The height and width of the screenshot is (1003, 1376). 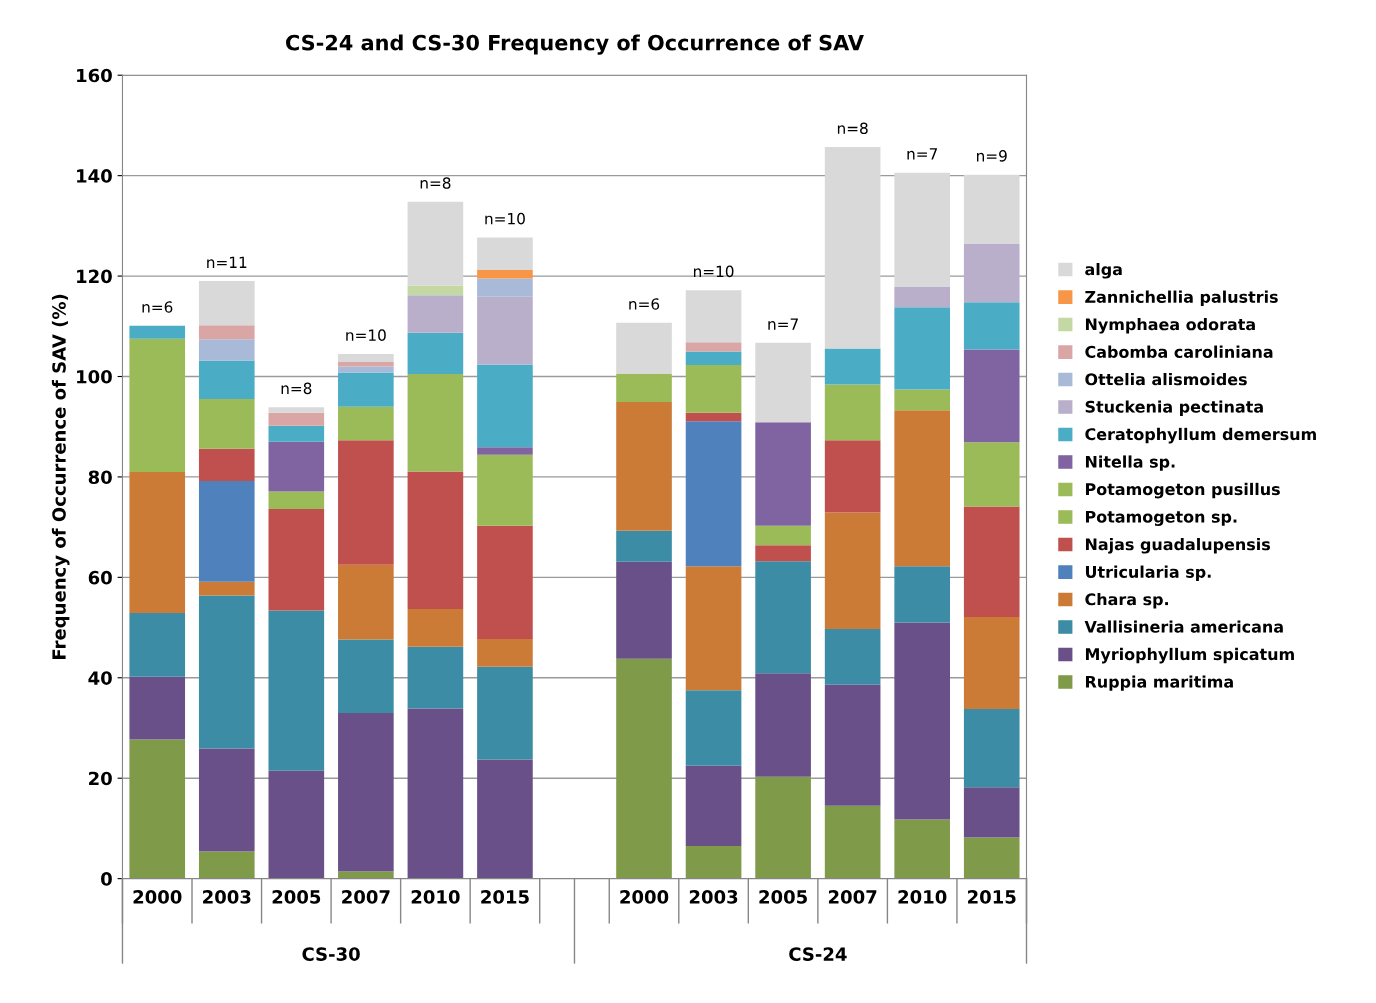 What do you see at coordinates (922, 154) in the screenshot?
I see `annotation: n=7` at bounding box center [922, 154].